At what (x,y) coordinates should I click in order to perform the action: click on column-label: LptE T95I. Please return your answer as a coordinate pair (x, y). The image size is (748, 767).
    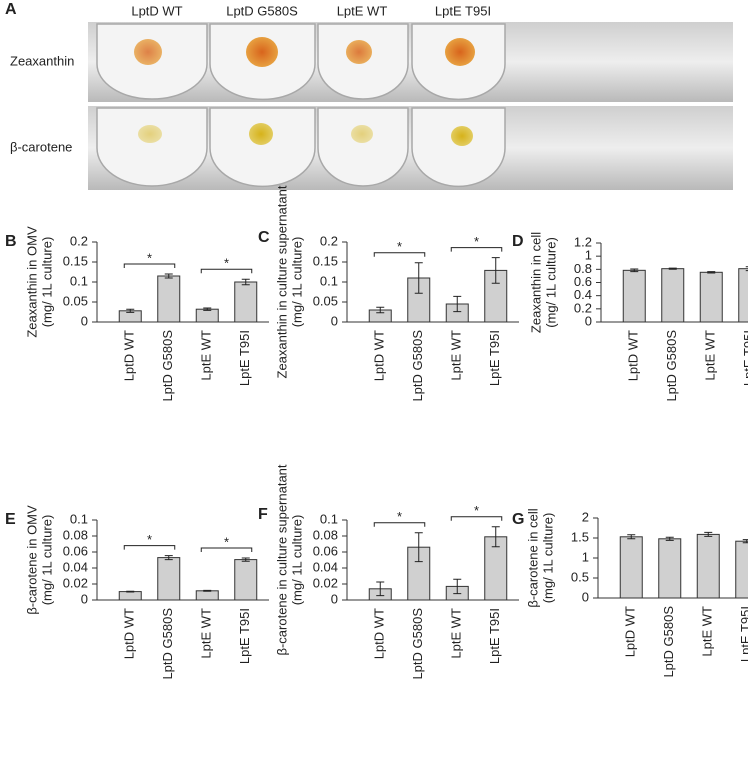
    Looking at the image, I should click on (463, 10).